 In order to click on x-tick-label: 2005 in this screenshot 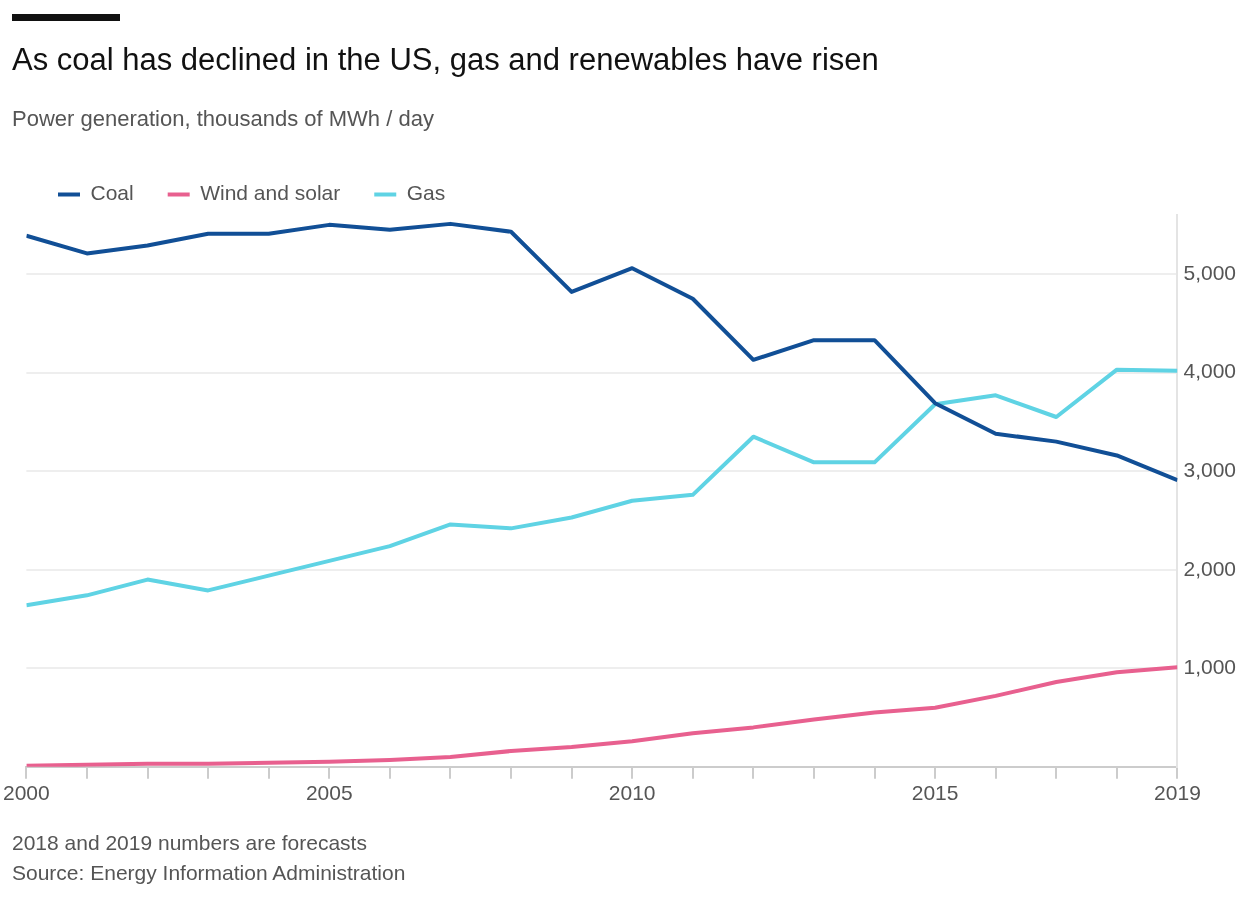, I will do `click(329, 793)`.